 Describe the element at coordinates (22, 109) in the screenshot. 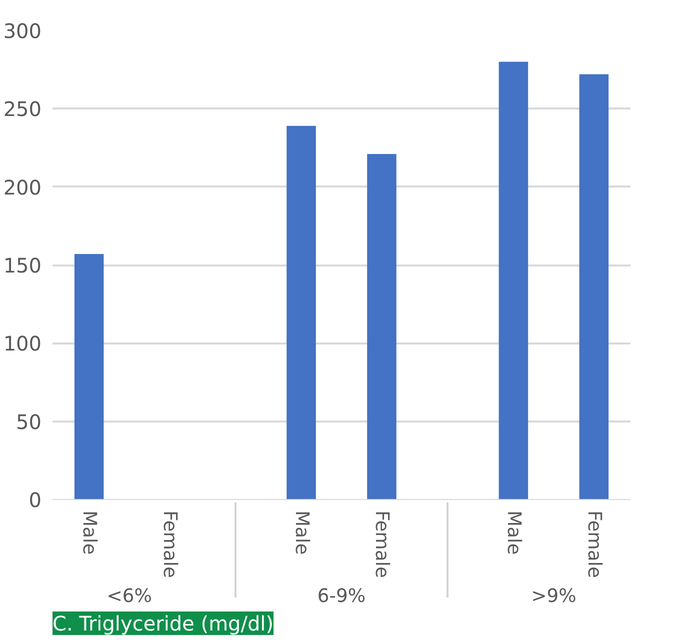

I see `y-tick-label: 250` at that location.